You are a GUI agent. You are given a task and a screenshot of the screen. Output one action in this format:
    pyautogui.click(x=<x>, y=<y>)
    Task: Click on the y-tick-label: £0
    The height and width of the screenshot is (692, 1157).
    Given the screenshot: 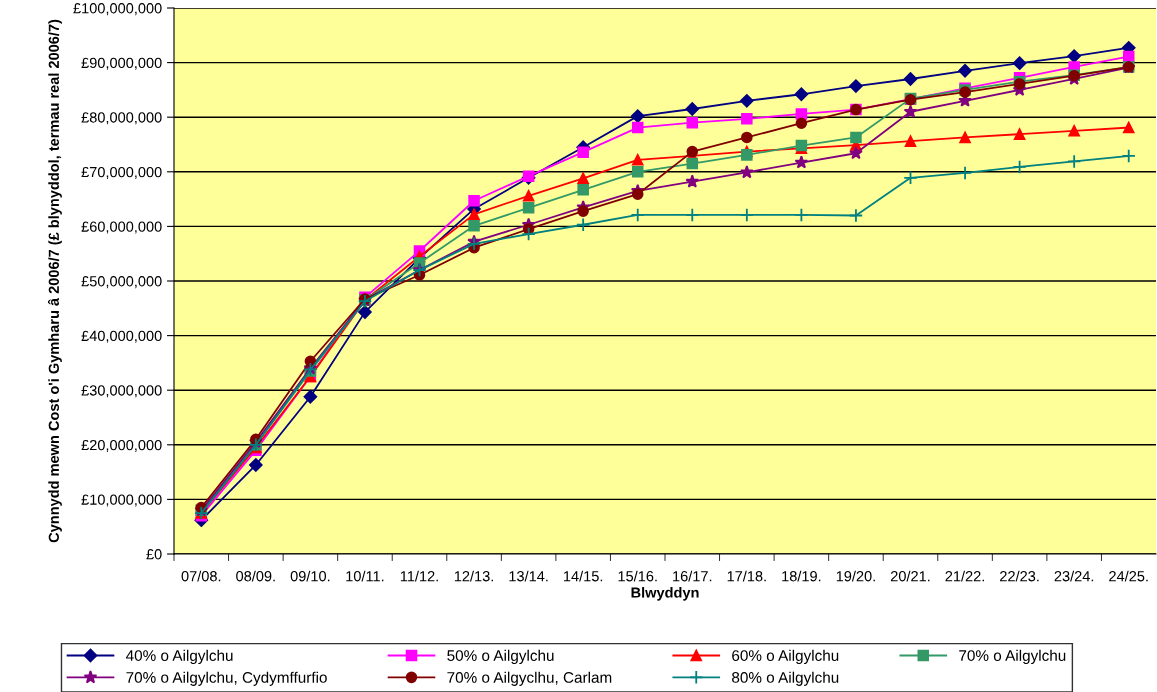 What is the action you would take?
    pyautogui.click(x=154, y=554)
    